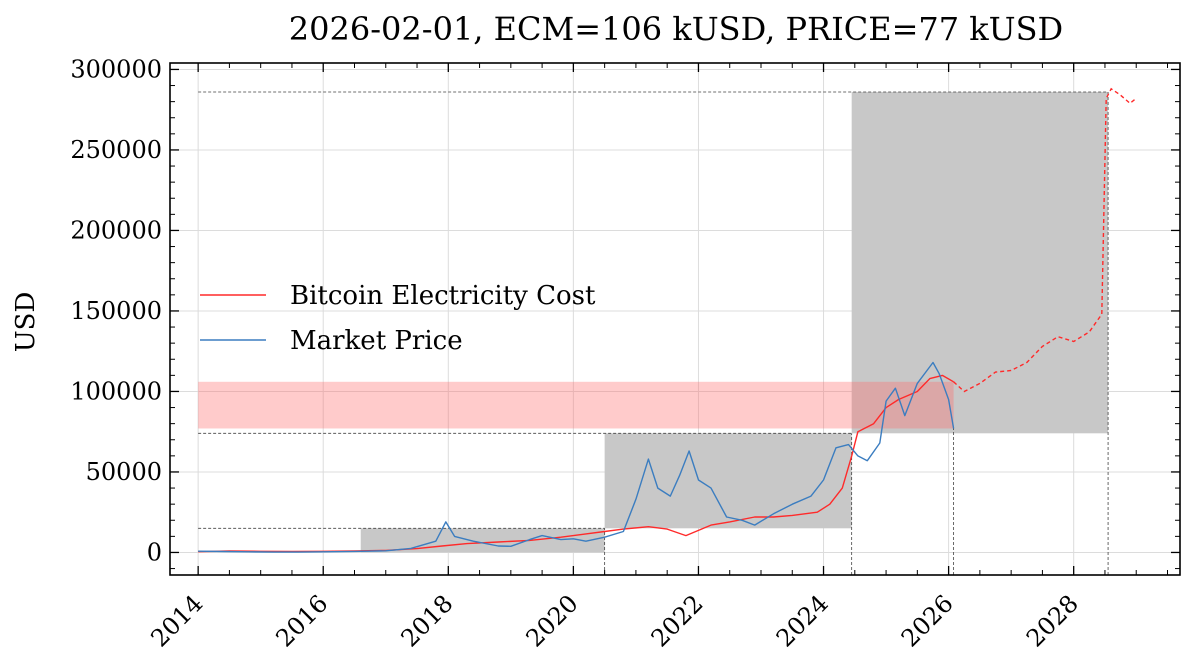  I want to click on y-tick-label: 0, so click(154, 552).